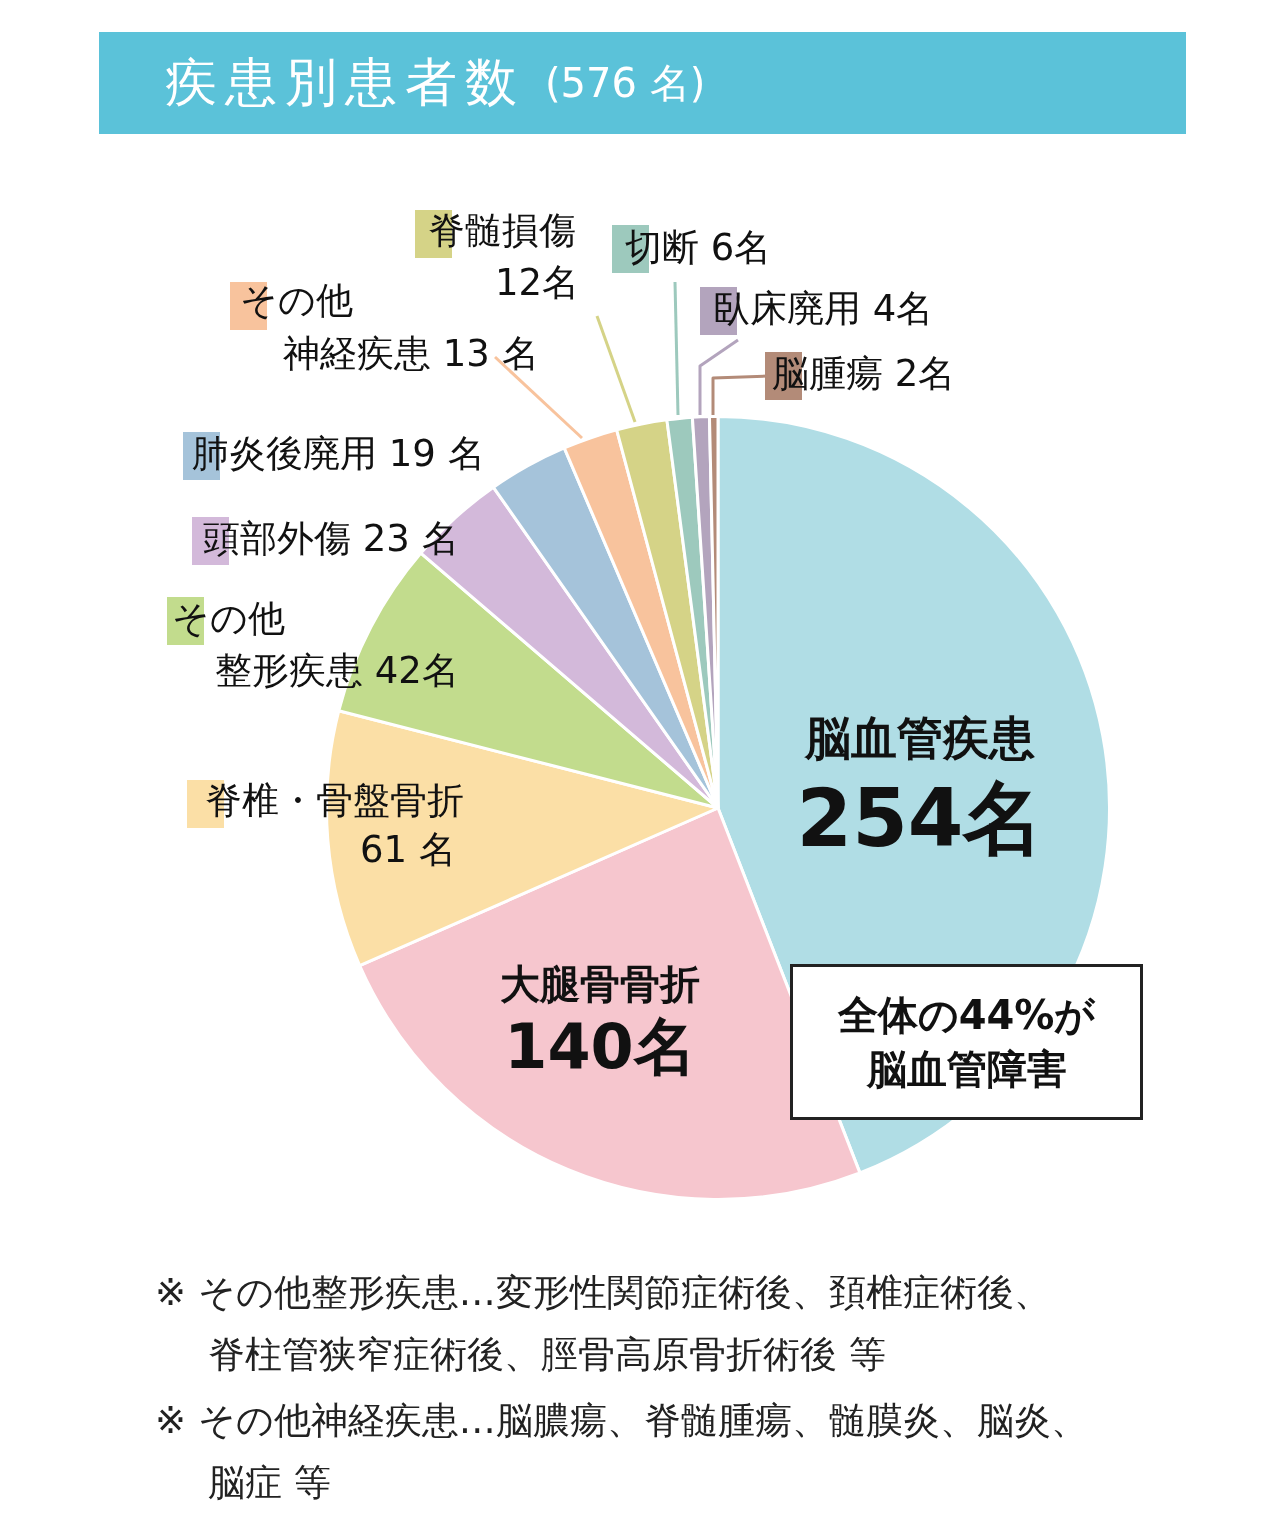  I want to click on data-label: 61 名, so click(408, 849).